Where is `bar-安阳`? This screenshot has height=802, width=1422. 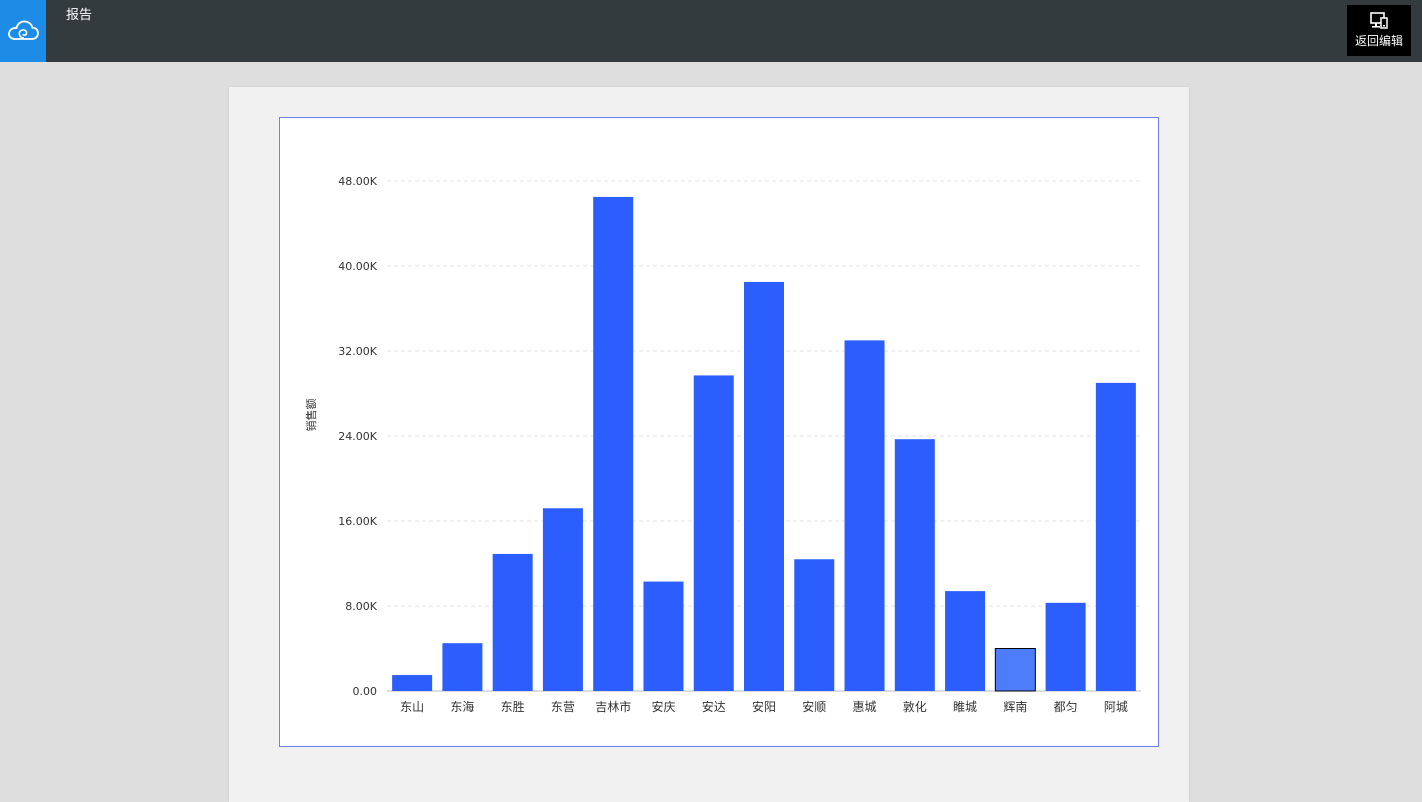 bar-安阳 is located at coordinates (764, 486).